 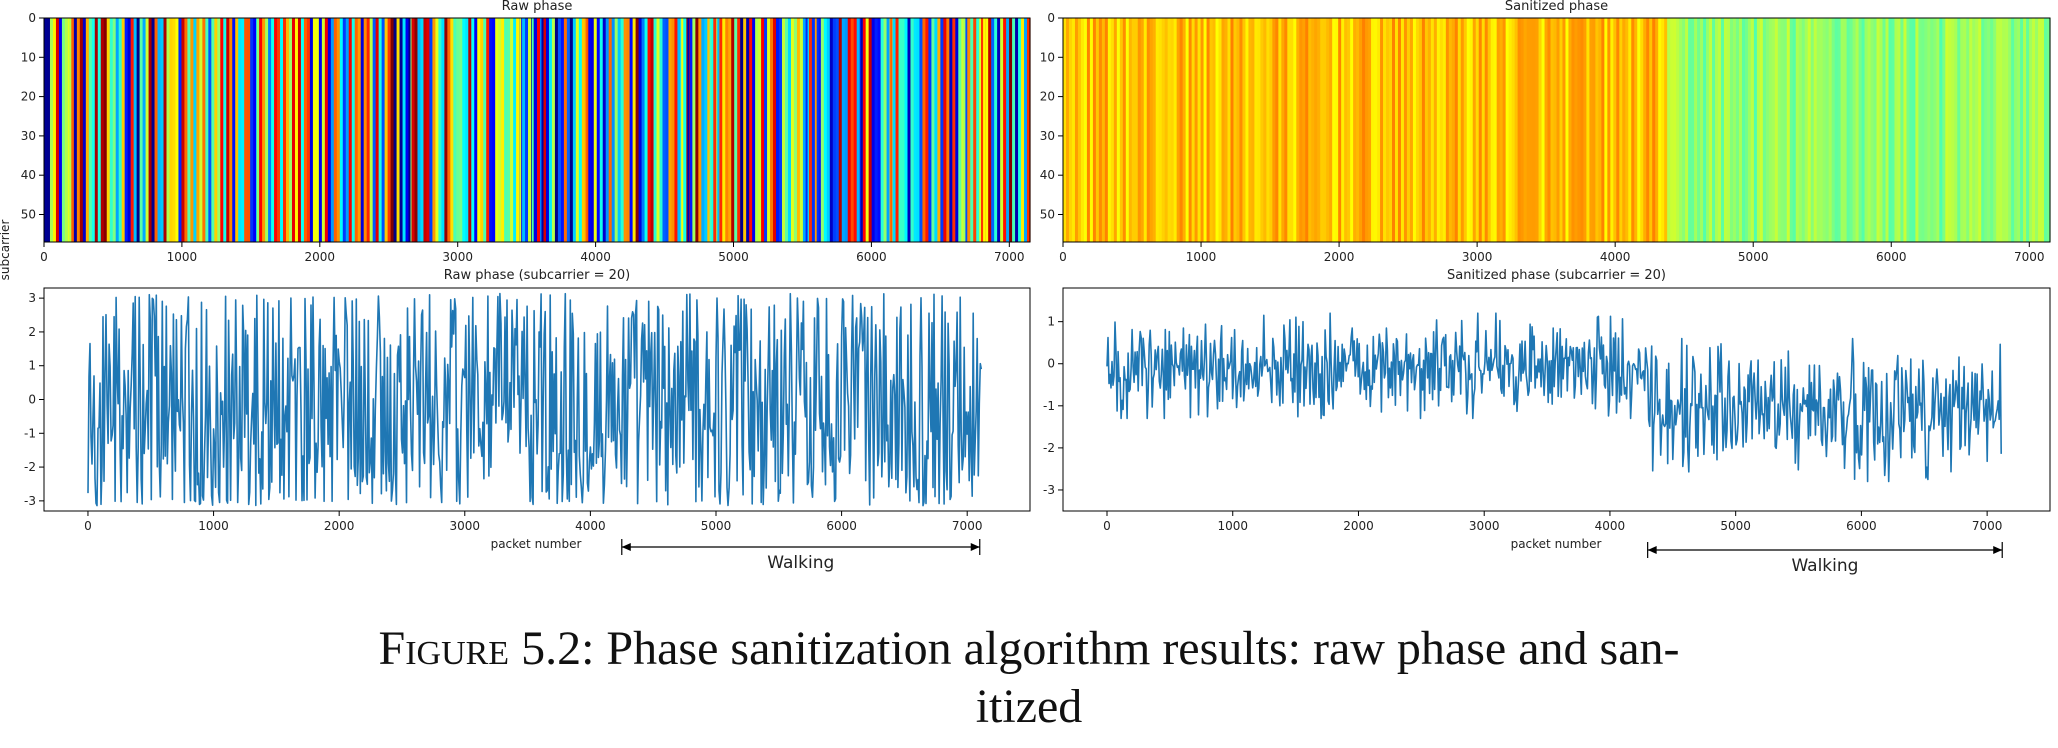 What do you see at coordinates (465, 526) in the screenshot?
I see `x-tick-label: 3000` at bounding box center [465, 526].